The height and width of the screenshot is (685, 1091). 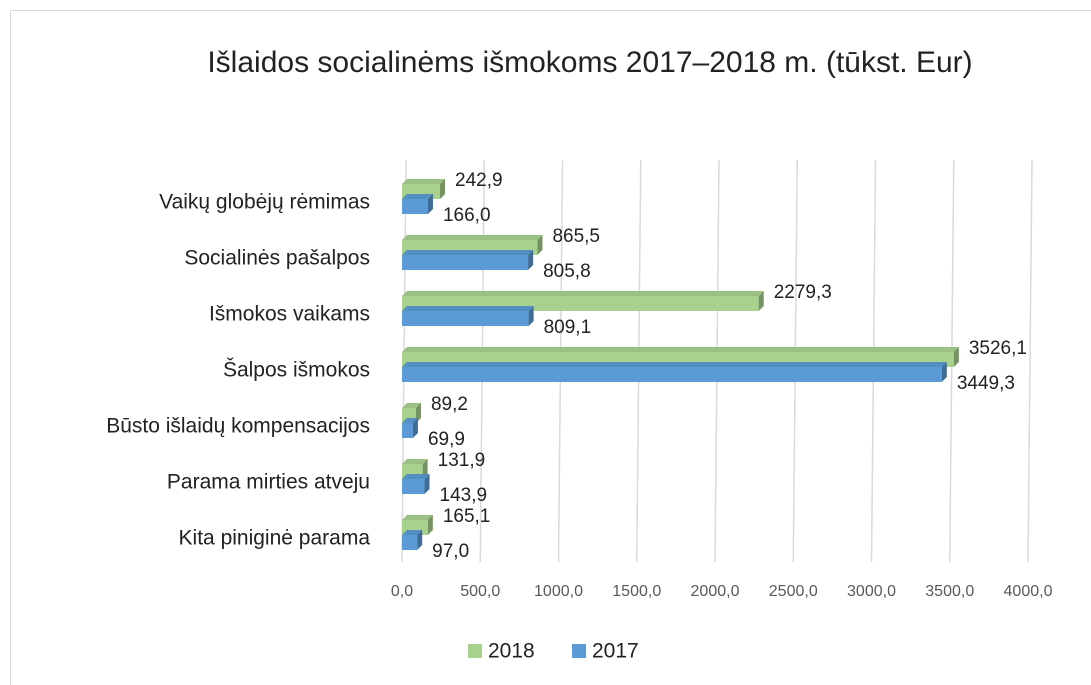 What do you see at coordinates (467, 215) in the screenshot?
I see `data-label: 166,0` at bounding box center [467, 215].